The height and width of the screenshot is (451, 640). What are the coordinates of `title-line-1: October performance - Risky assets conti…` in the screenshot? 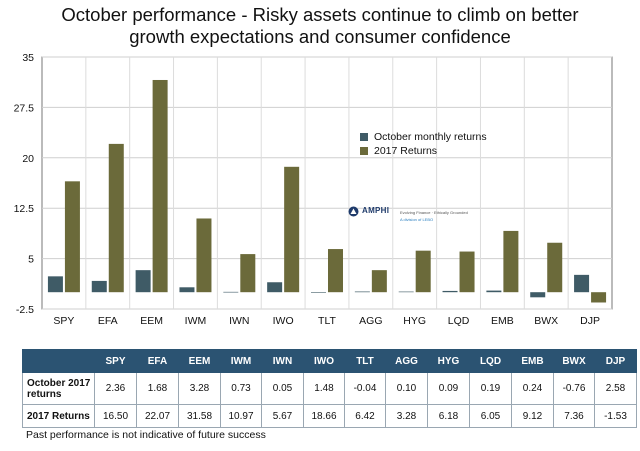 It's located at (320, 14).